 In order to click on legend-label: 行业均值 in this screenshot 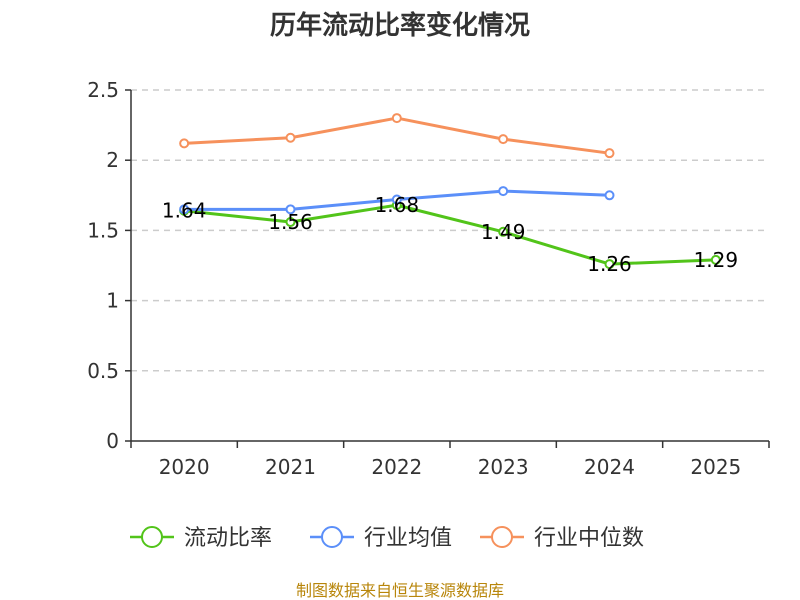, I will do `click(408, 538)`.